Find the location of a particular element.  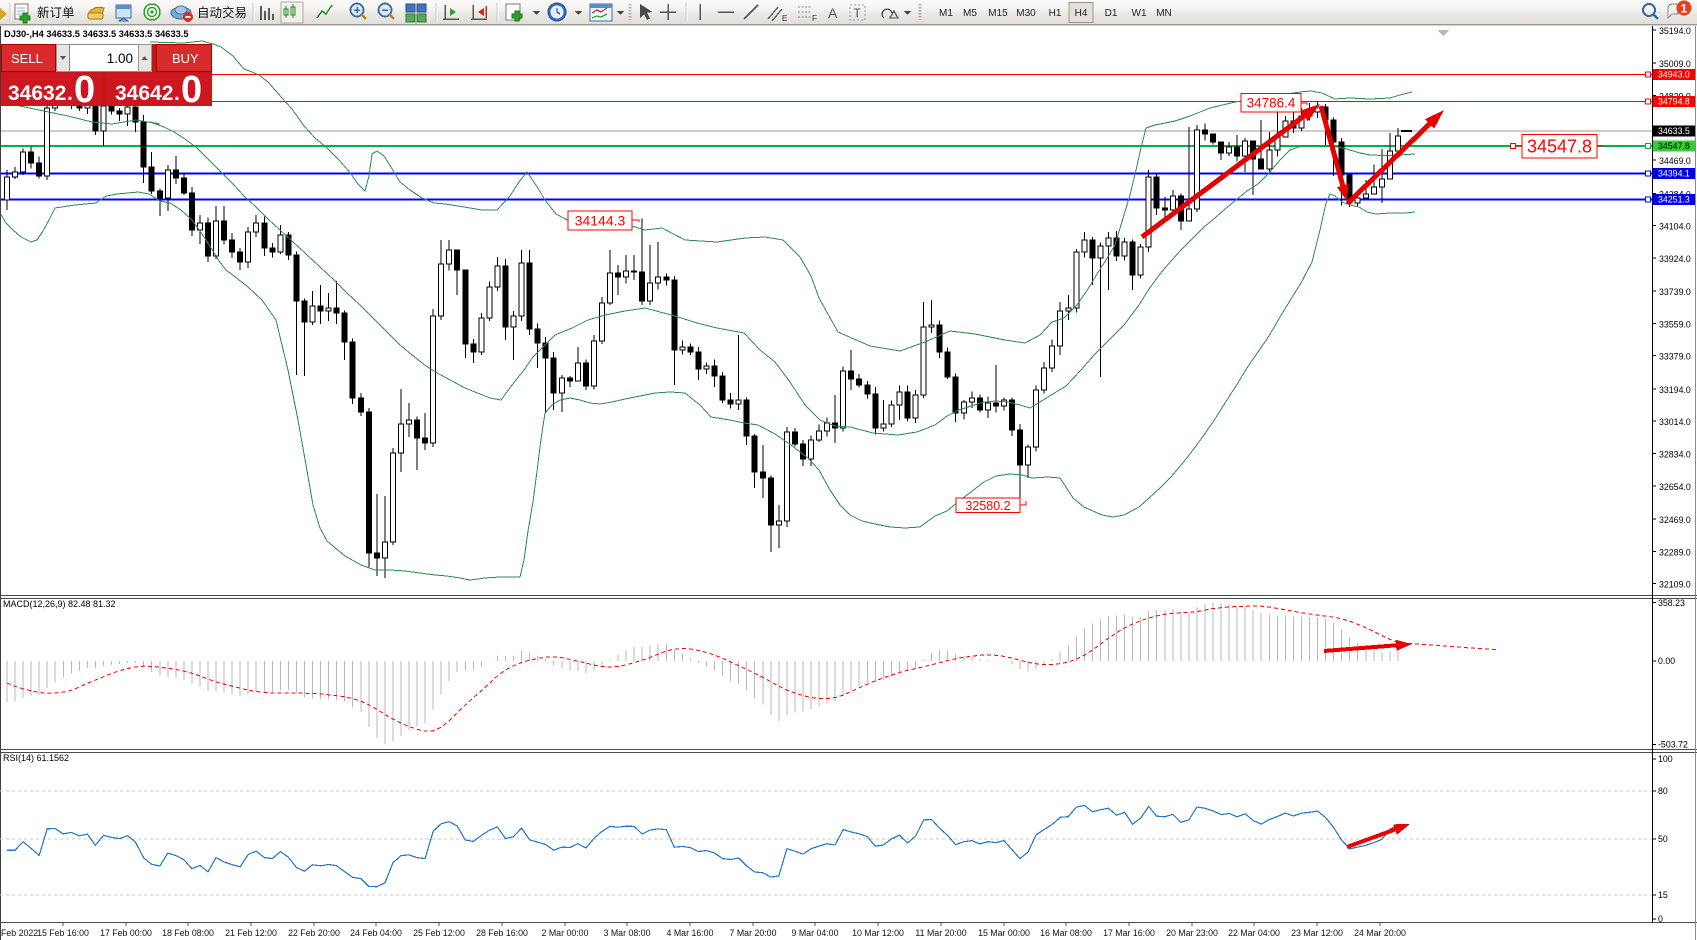

svg-text: 33194.0 is located at coordinates (1675, 390).